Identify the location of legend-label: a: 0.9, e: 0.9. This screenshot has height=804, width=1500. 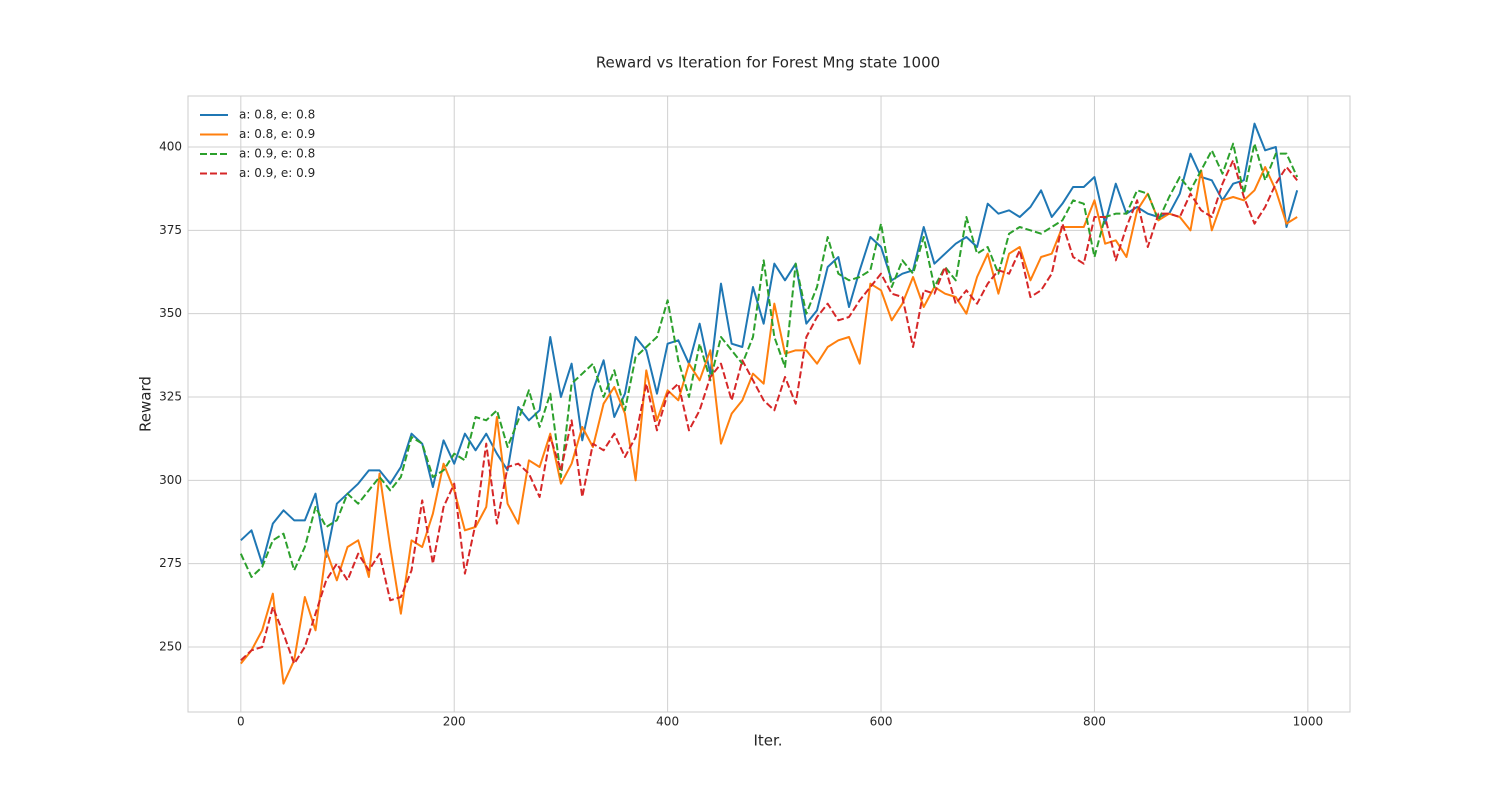
(277, 173).